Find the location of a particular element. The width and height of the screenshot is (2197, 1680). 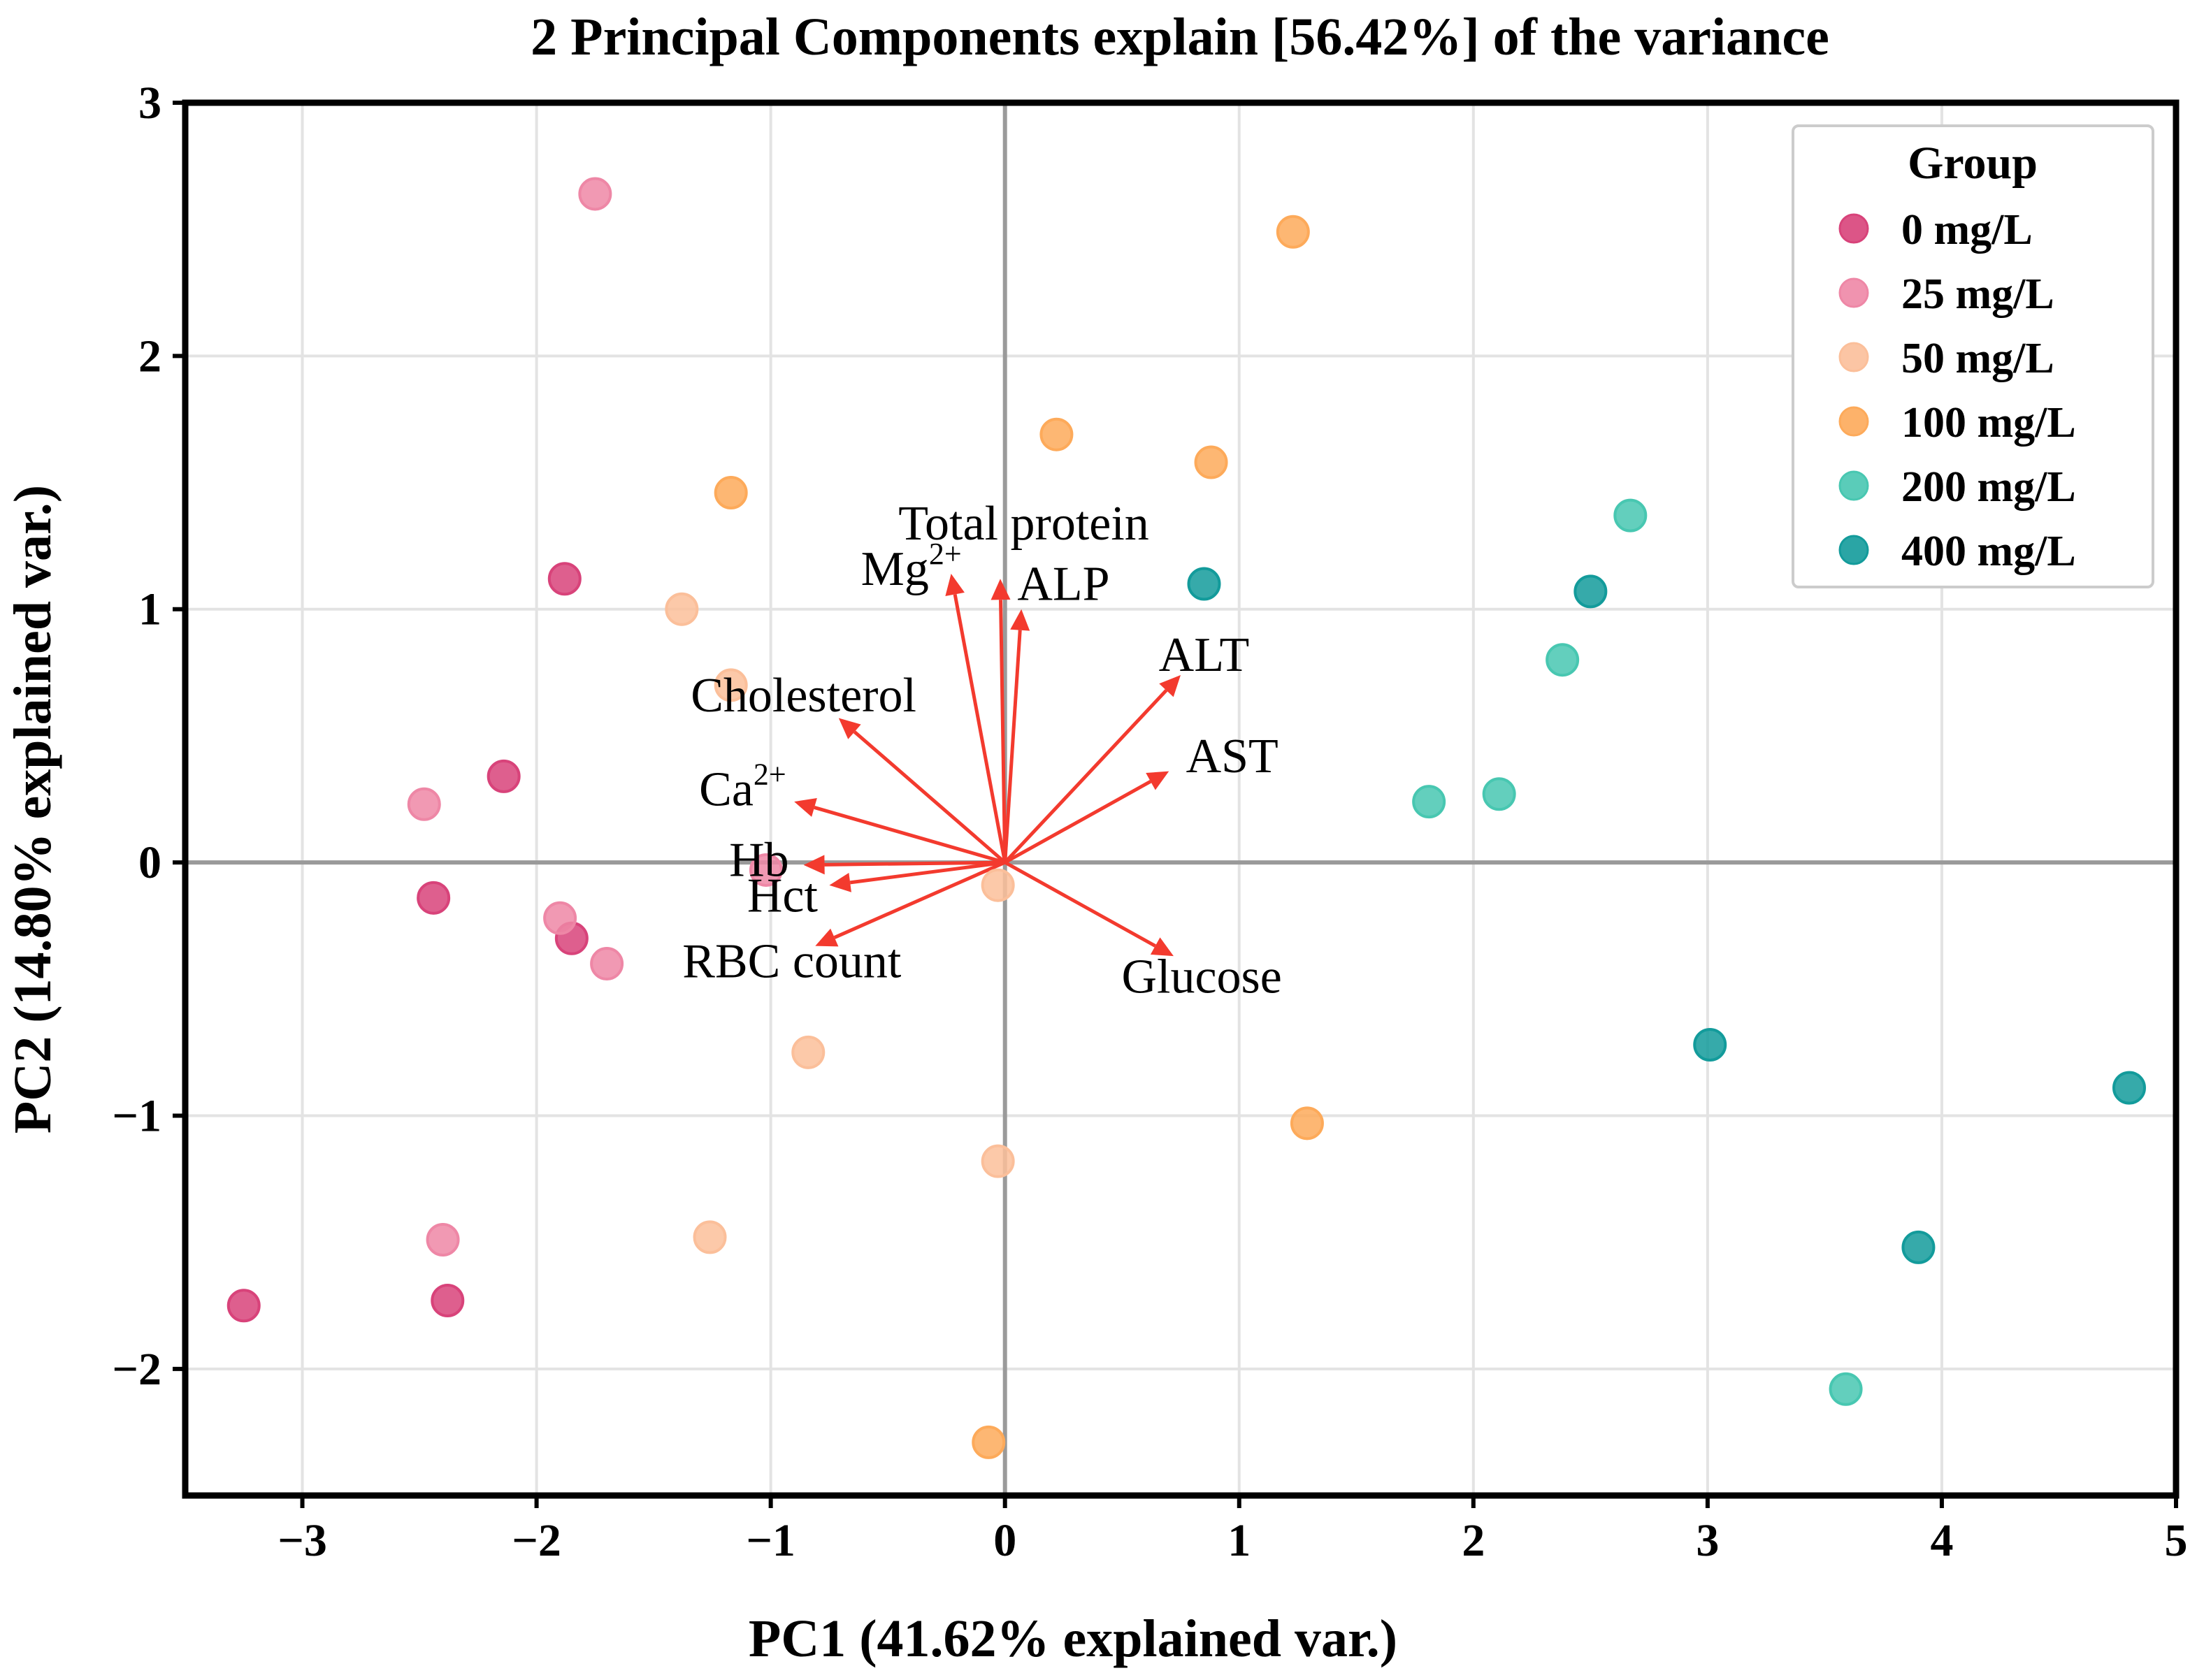

x-tick-label: 0 is located at coordinates (1004, 1540).